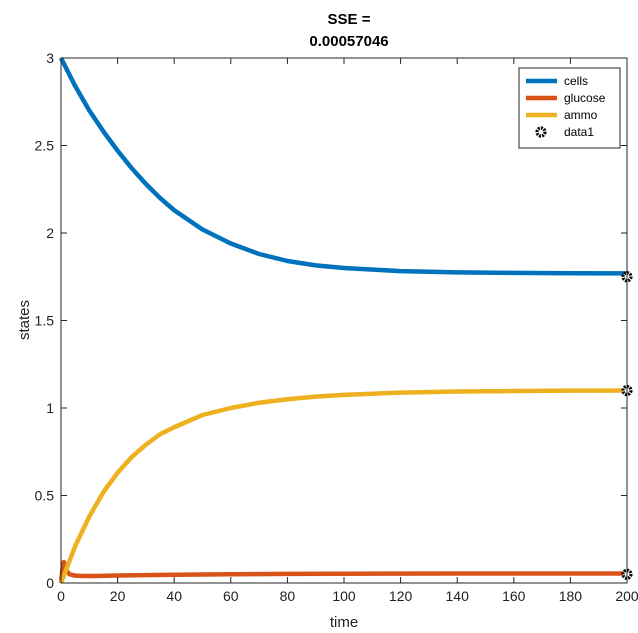  I want to click on x-axis-label: time, so click(344, 622).